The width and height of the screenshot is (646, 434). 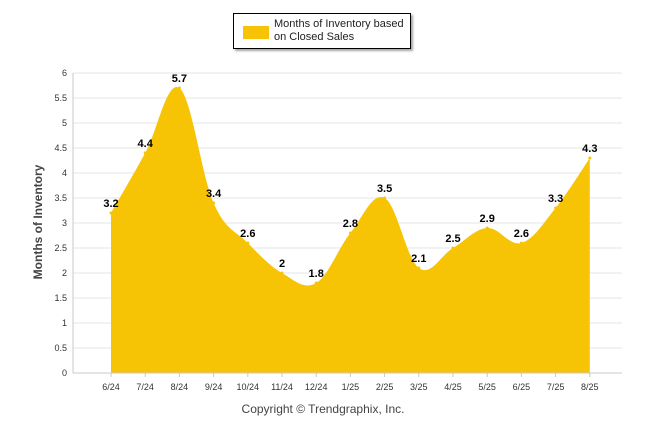 What do you see at coordinates (179, 79) in the screenshot?
I see `data-label: 5.7` at bounding box center [179, 79].